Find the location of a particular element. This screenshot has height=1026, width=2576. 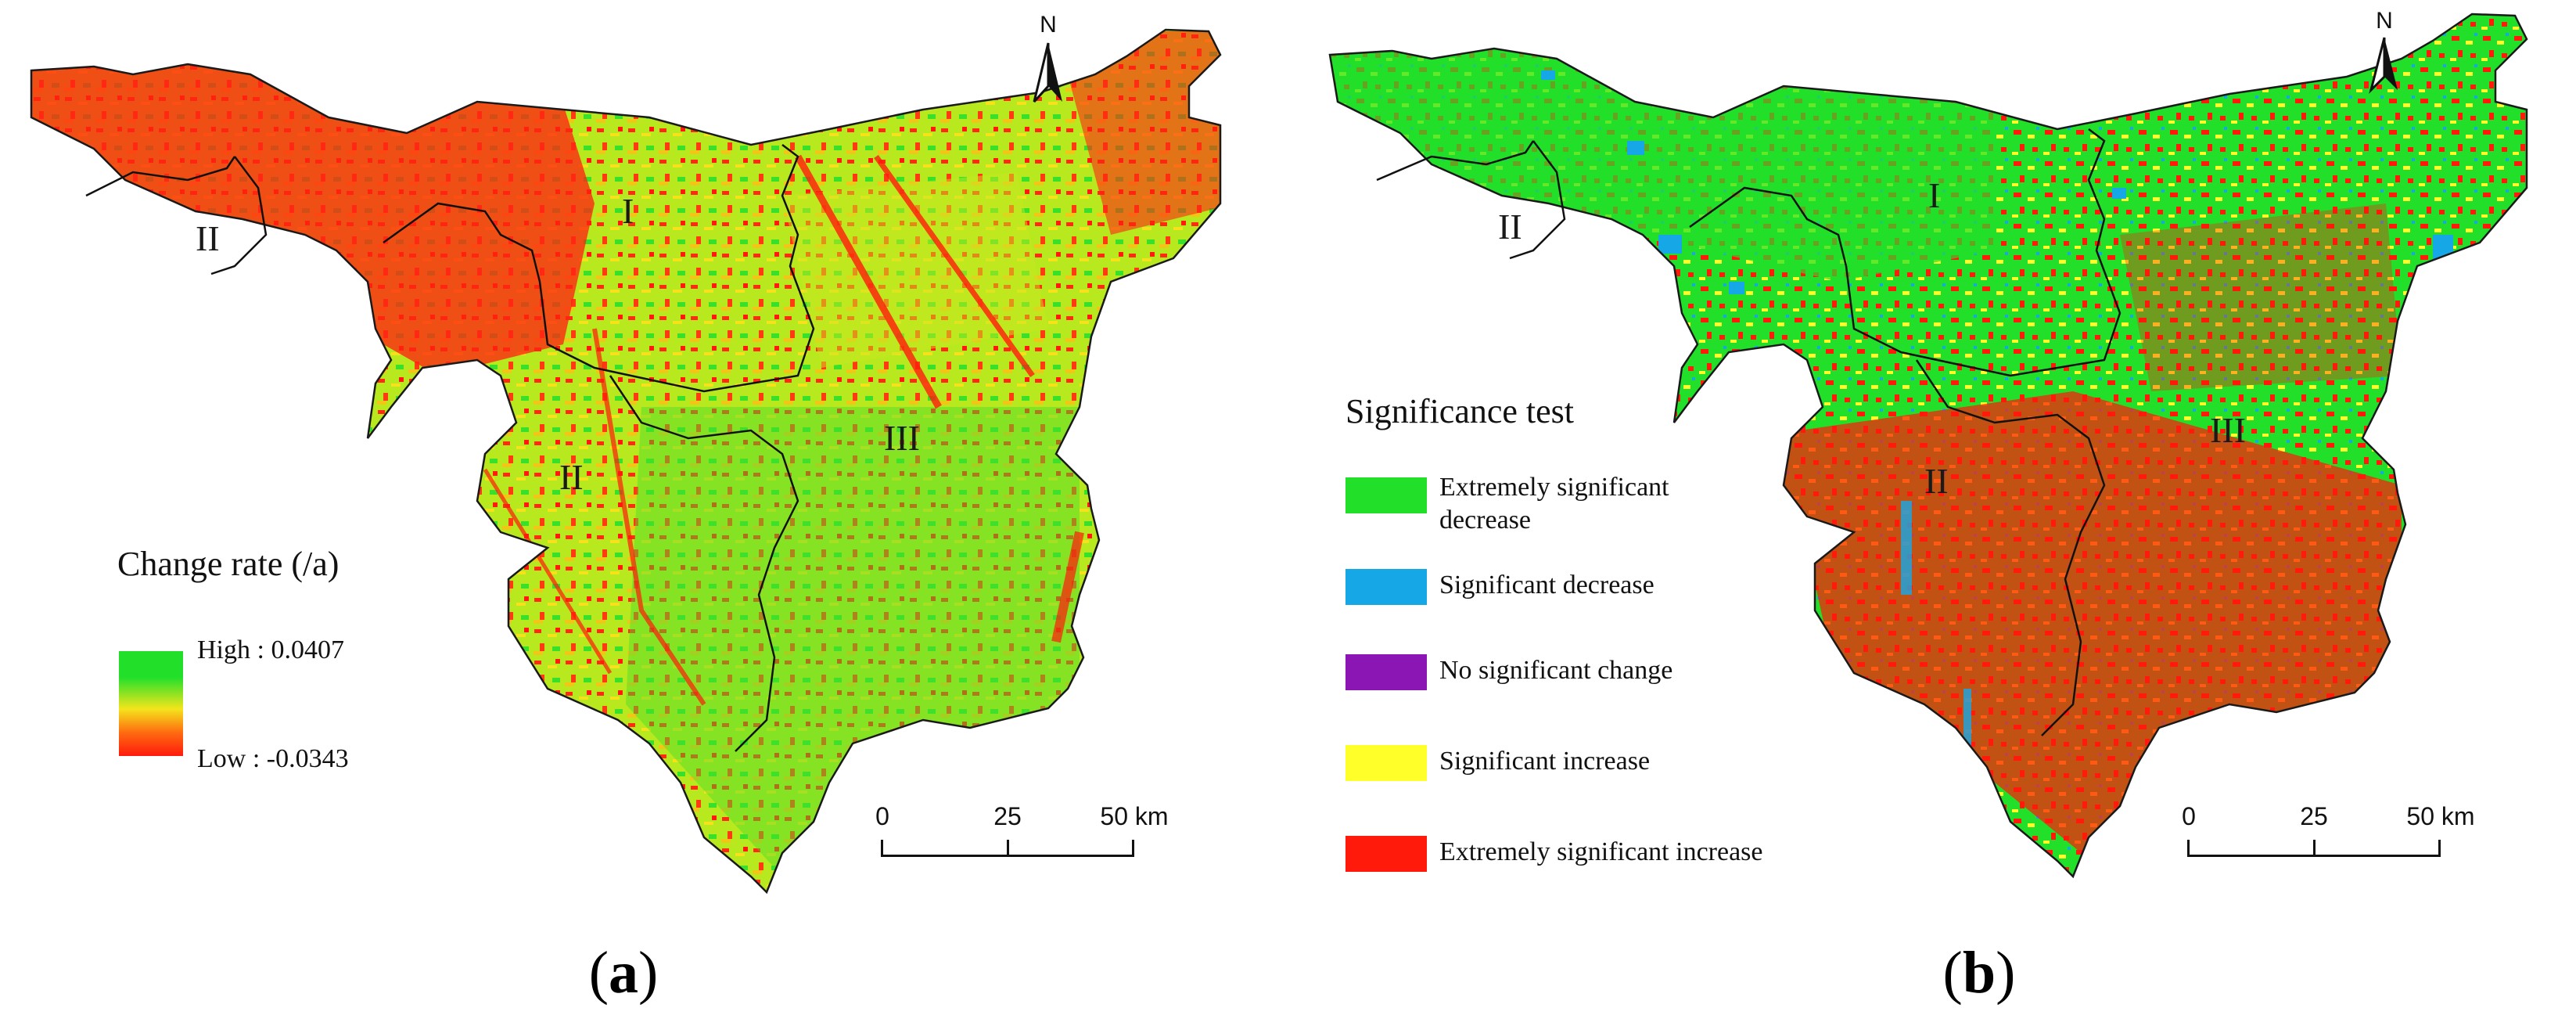

legend-swatch-extremely-significant-increase is located at coordinates (1386, 854).